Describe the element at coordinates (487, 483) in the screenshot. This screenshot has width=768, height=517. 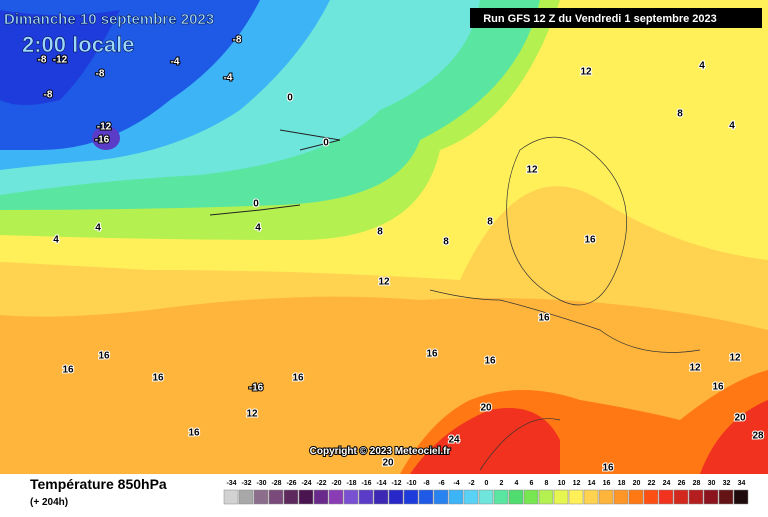
I see `scale-label: 0` at that location.